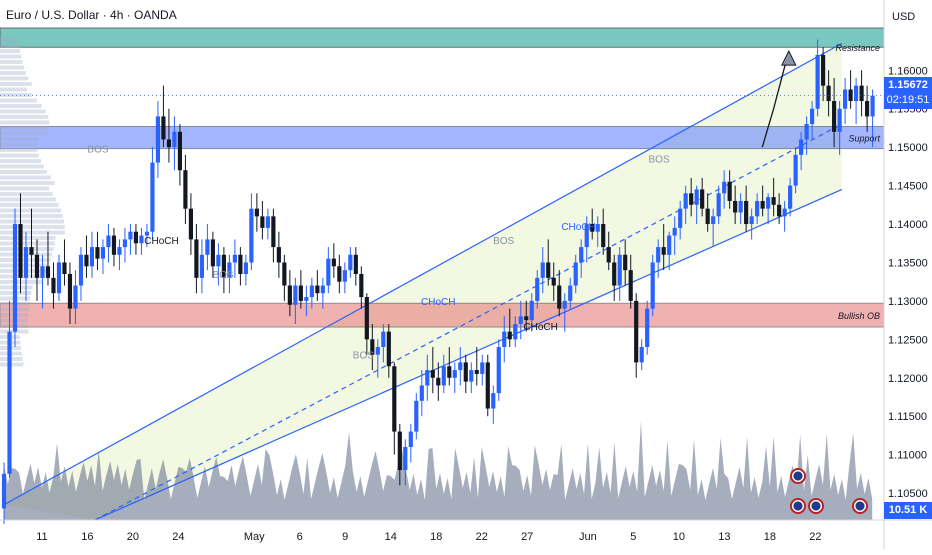 The height and width of the screenshot is (555, 932). Describe the element at coordinates (345, 537) in the screenshot. I see `time-tick-label: 9` at that location.